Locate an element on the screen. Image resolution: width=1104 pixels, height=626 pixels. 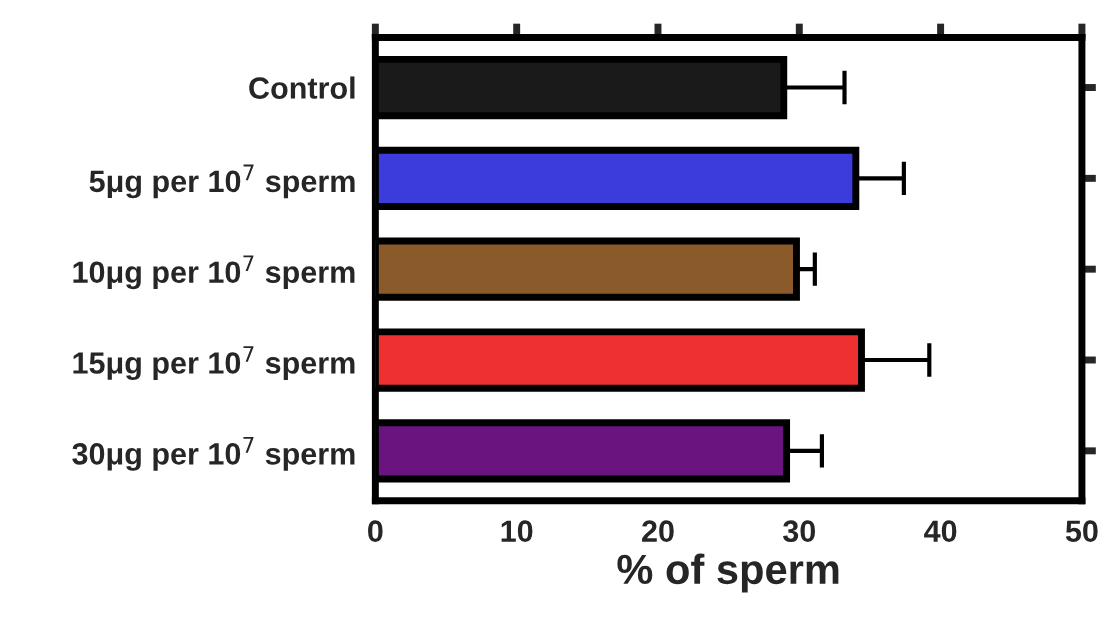
y-tick-label: 10μg per 10$^{7}$ sperm is located at coordinates (214, 272).